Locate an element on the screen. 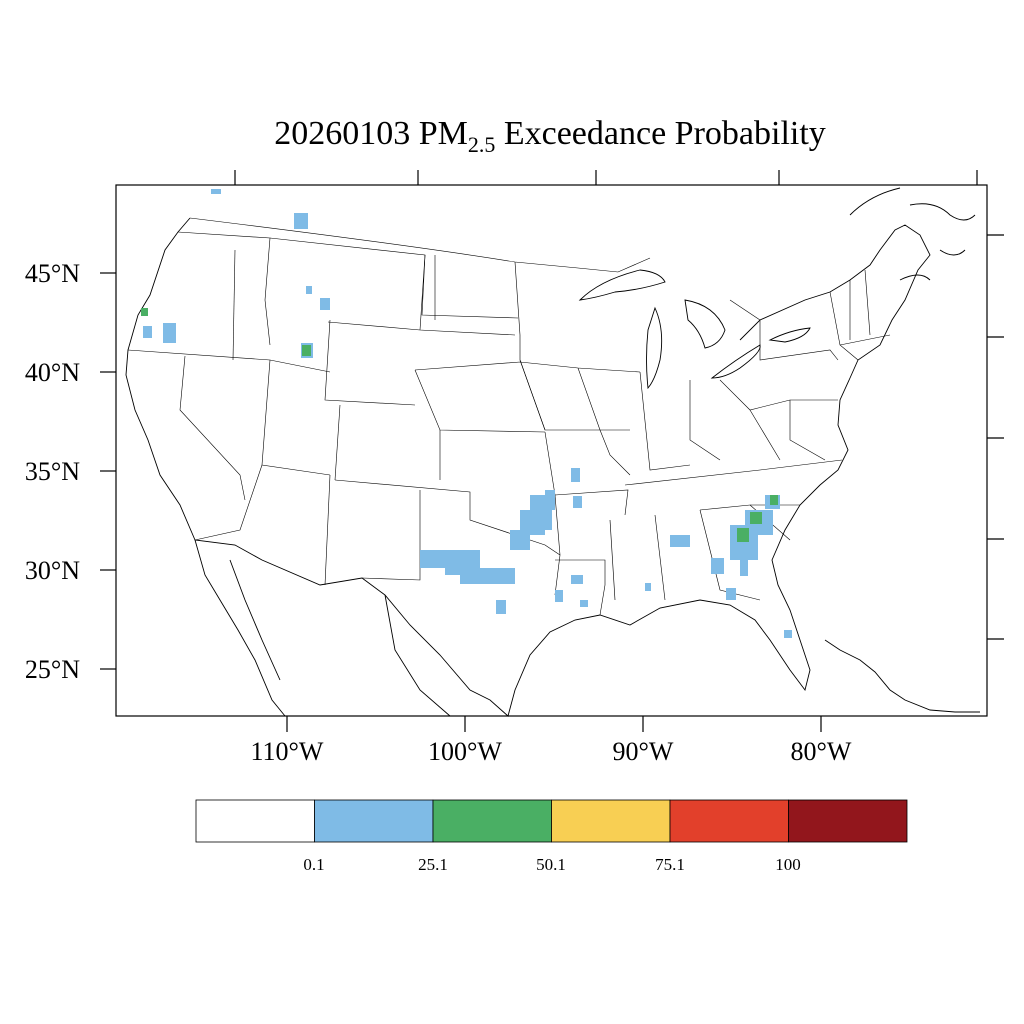  lat-label-30: 30°N is located at coordinates (52, 570).